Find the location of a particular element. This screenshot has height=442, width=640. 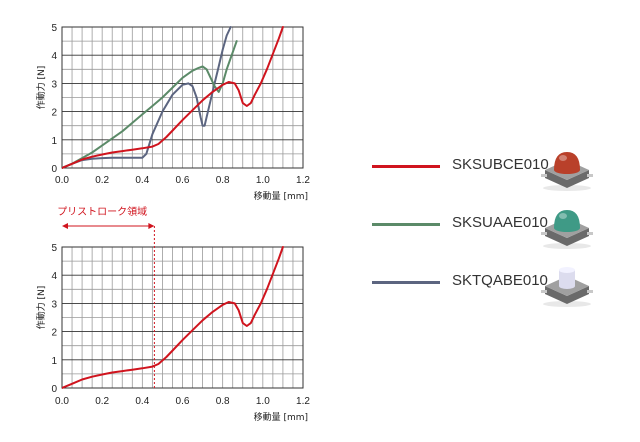

legend-item-sksuaae010: SKSUAAE010 is located at coordinates (502, 227).